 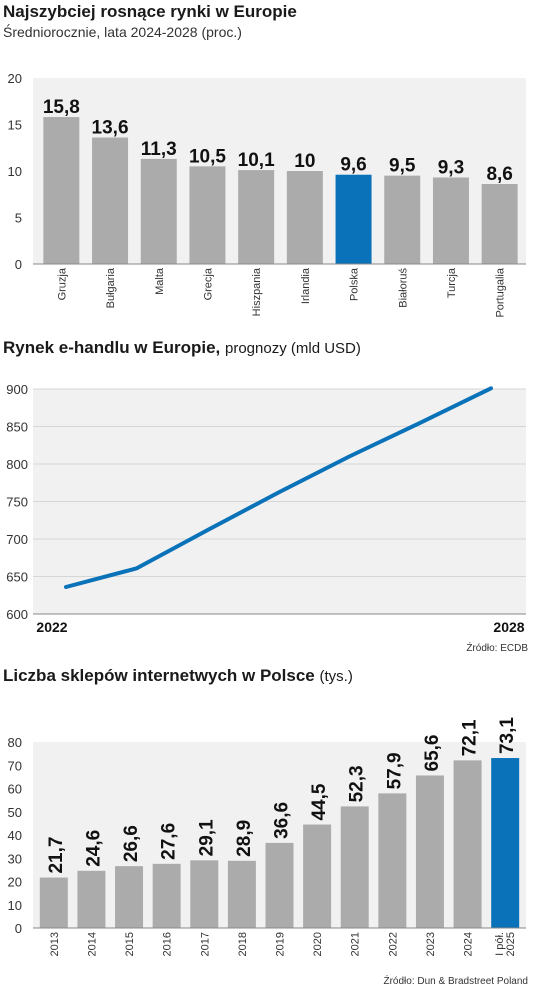 What do you see at coordinates (15, 835) in the screenshot?
I see `y-tick-label: 40` at bounding box center [15, 835].